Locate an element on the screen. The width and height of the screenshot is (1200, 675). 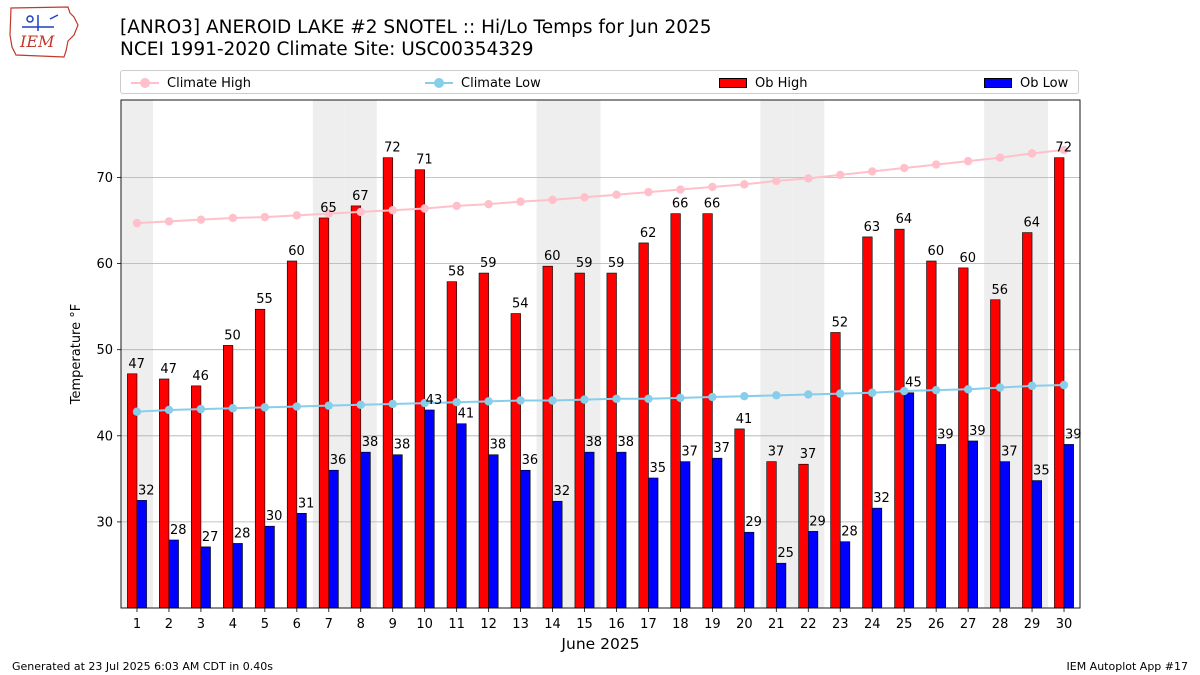
x-tick-label: 17 is located at coordinates (648, 624).